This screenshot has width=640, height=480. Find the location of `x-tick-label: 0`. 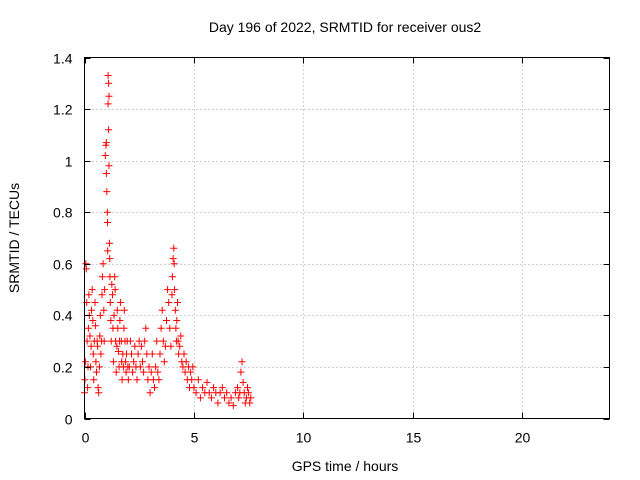

x-tick-label: 0 is located at coordinates (86, 438).